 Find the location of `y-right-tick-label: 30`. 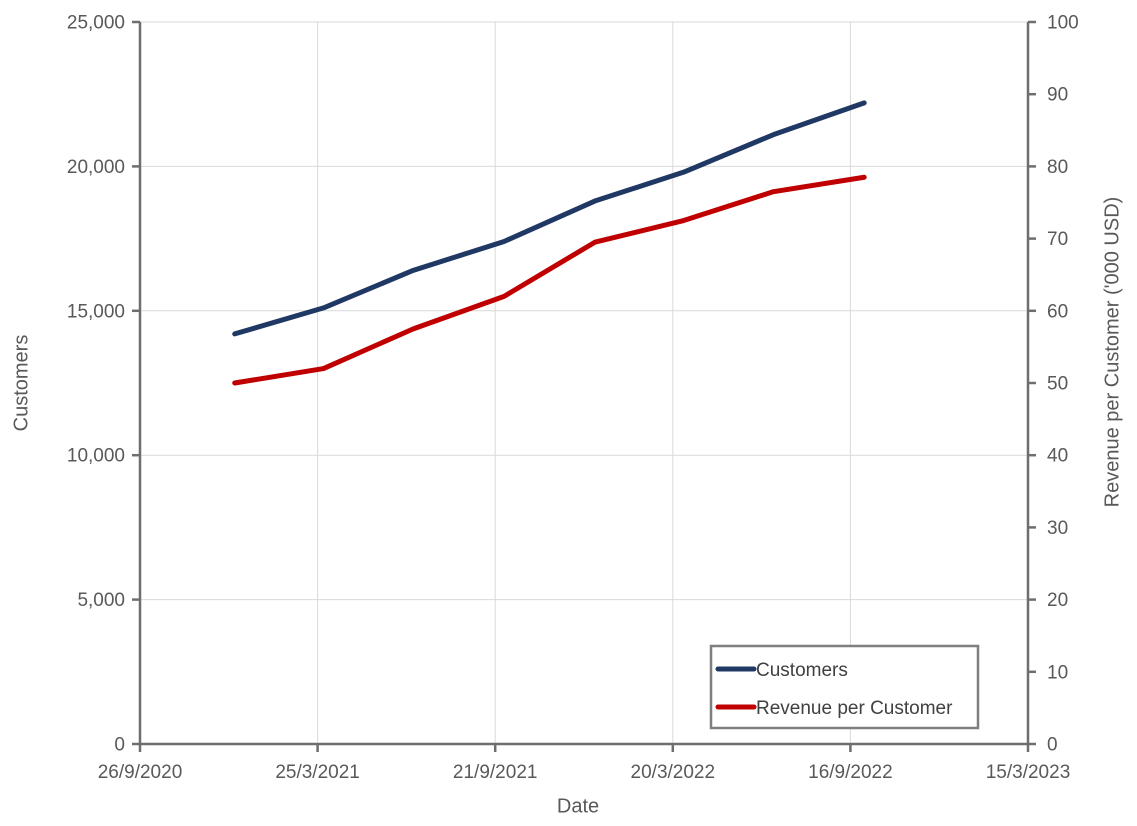

y-right-tick-label: 30 is located at coordinates (1057, 528).